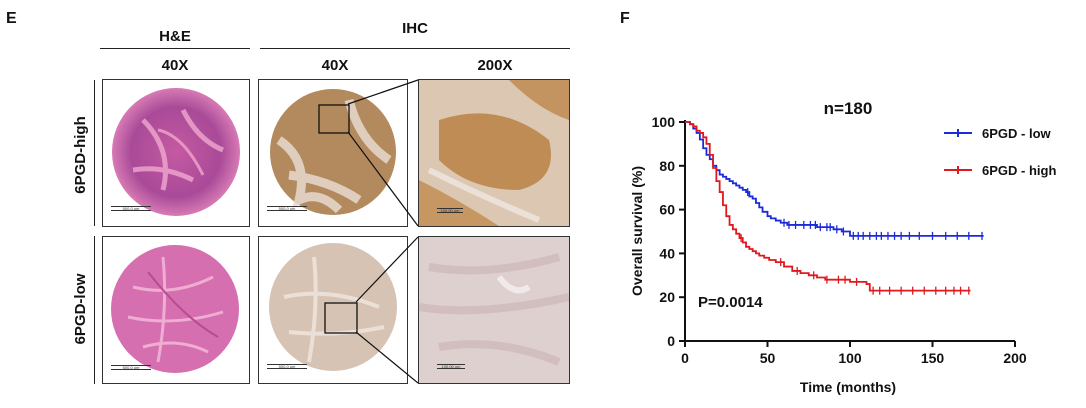 The width and height of the screenshot is (1086, 408). What do you see at coordinates (11, 18) in the screenshot?
I see `panel-e-letter: E` at bounding box center [11, 18].